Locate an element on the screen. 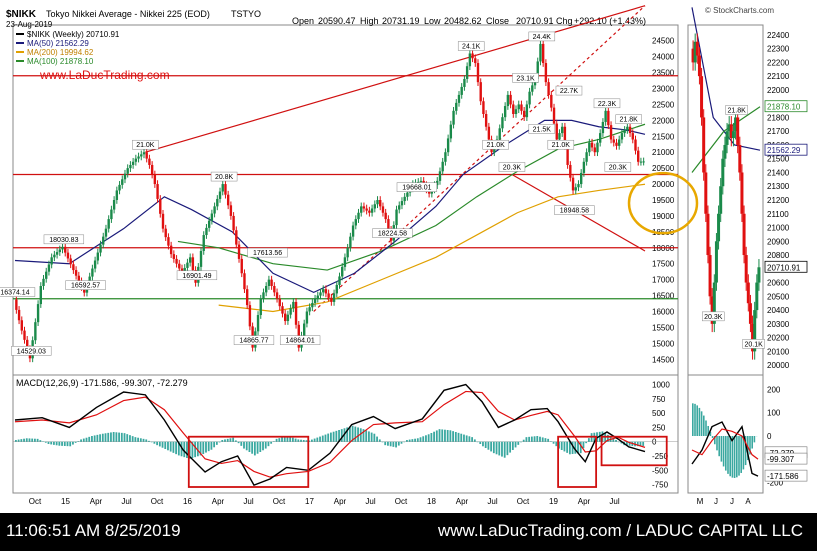 This screenshot has width=817, height=551. price-label: 18224.58 is located at coordinates (392, 234).